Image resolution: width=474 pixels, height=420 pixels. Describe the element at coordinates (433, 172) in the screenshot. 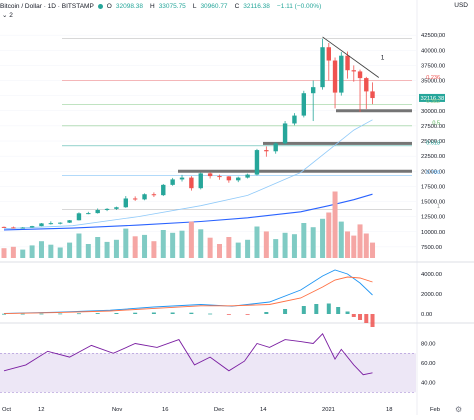

I see `price-tick-label: 20000.00` at that location.